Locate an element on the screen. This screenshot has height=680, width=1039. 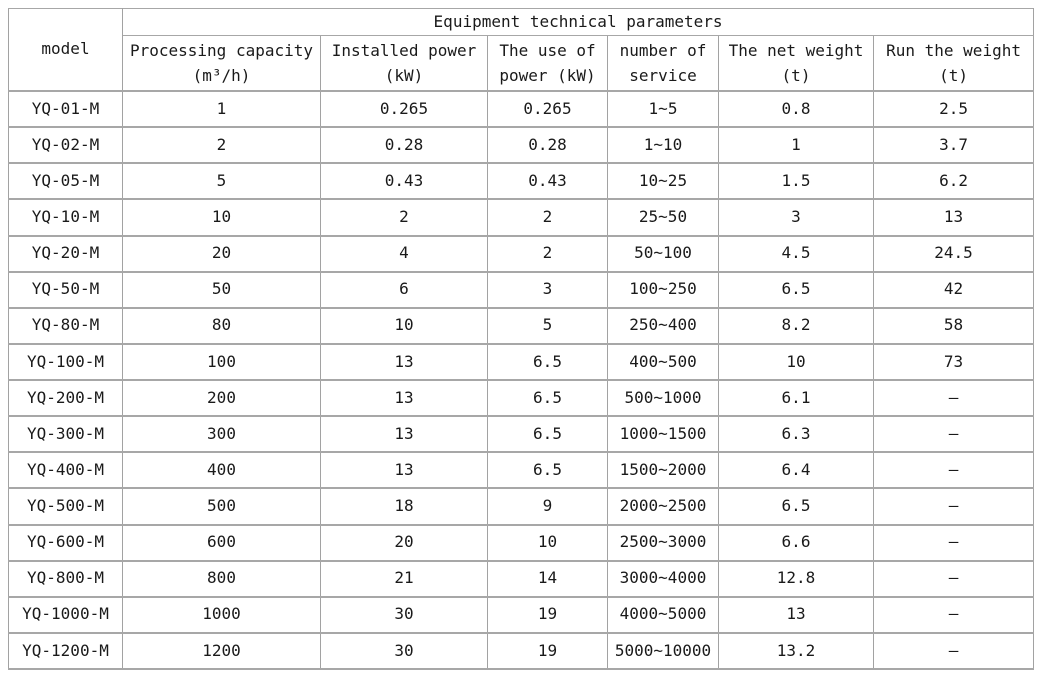
cell-model: YQ-10-M is located at coordinates (65, 217).